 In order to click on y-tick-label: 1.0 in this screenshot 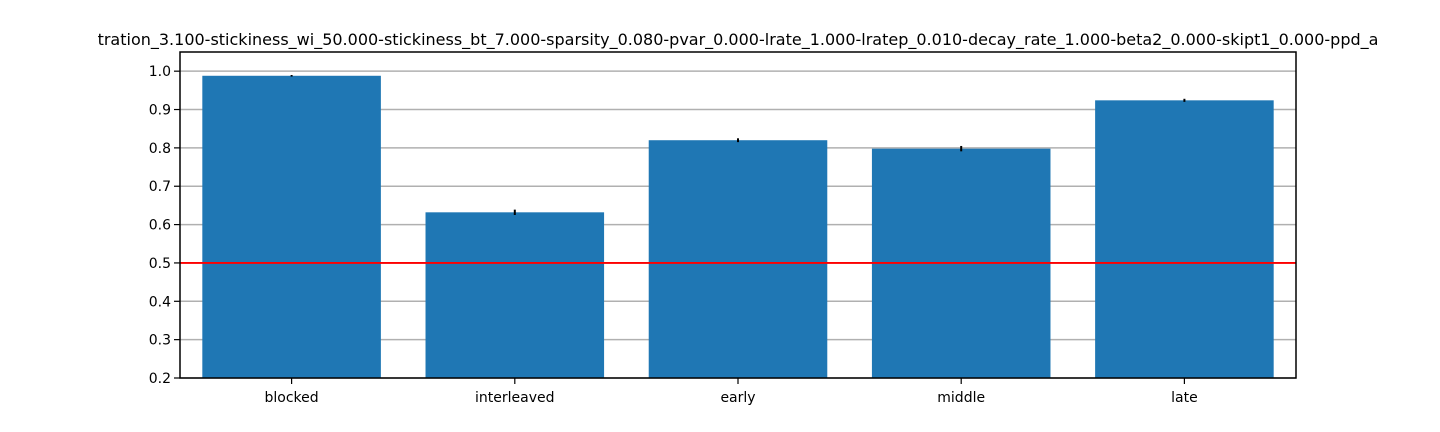, I will do `click(160, 72)`.